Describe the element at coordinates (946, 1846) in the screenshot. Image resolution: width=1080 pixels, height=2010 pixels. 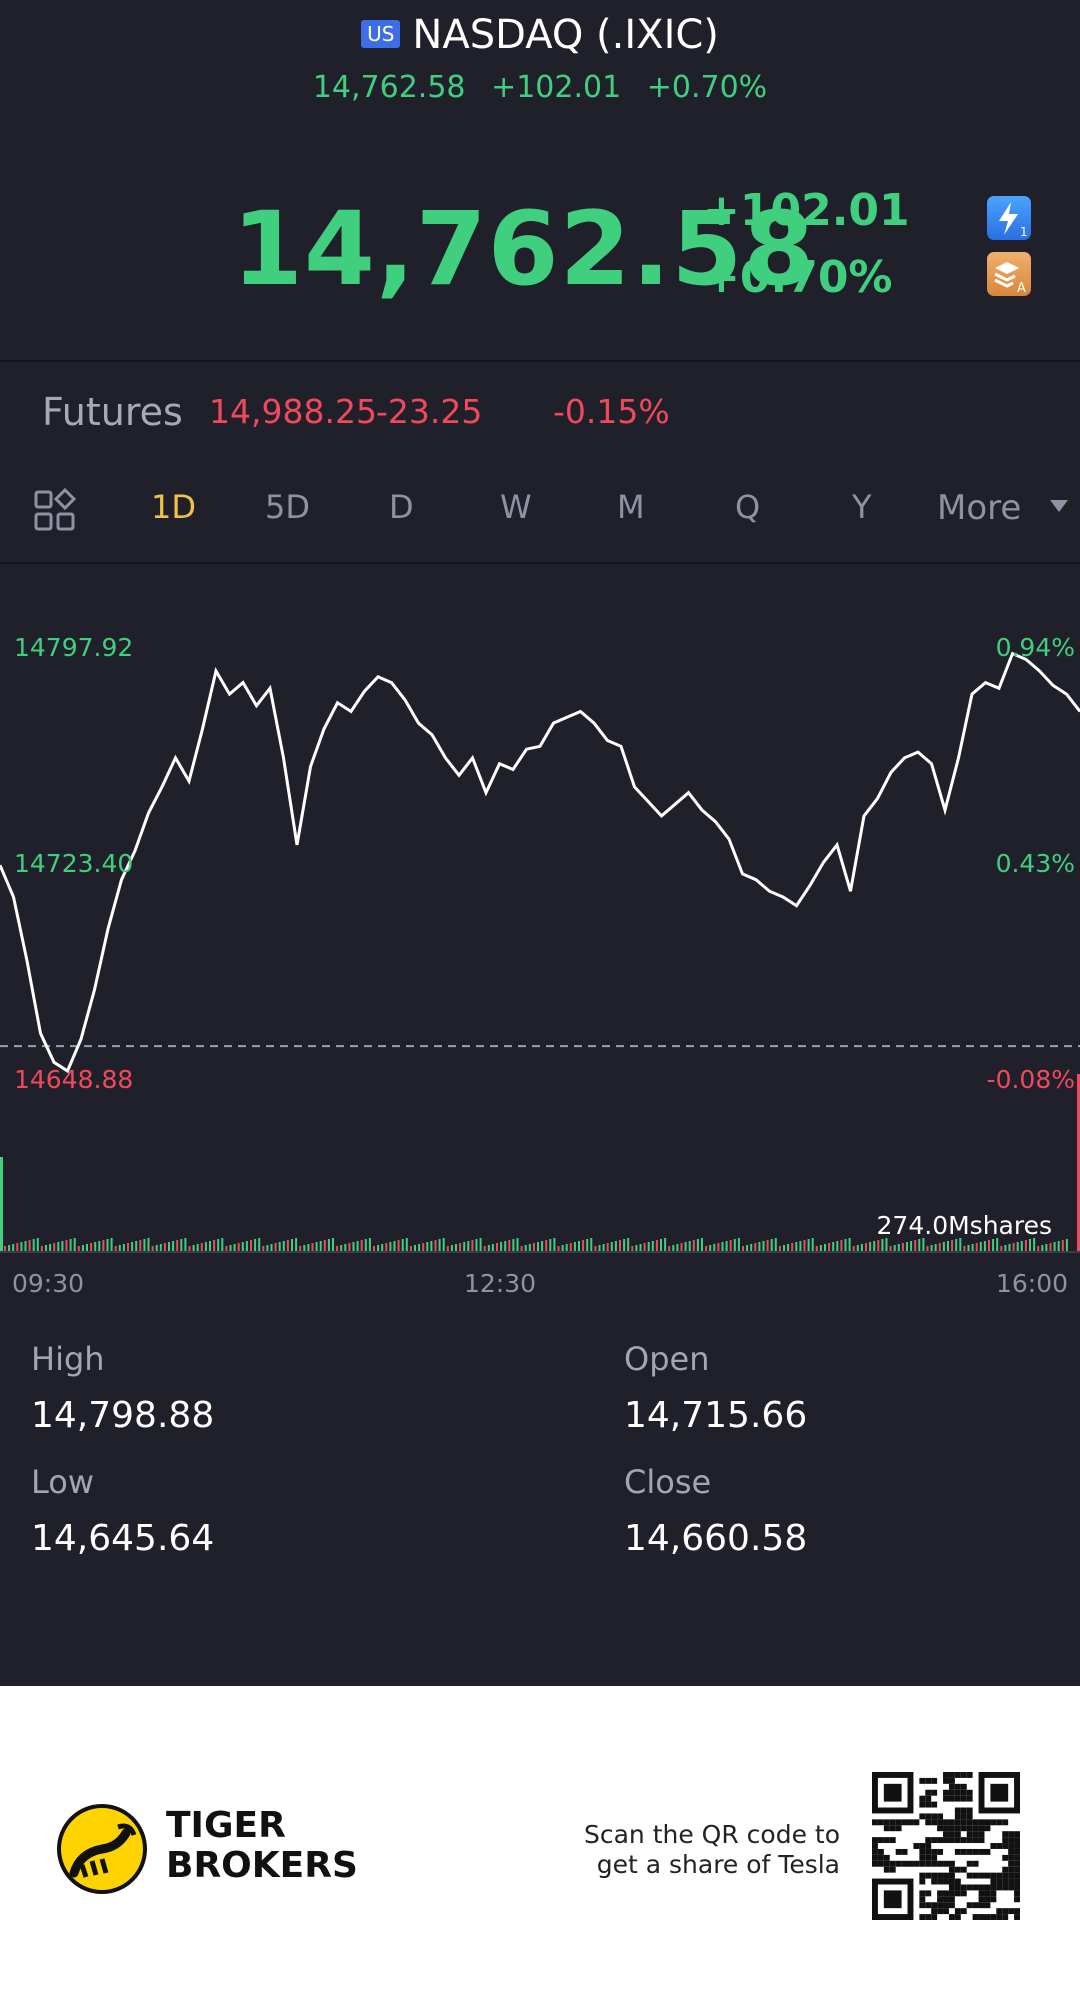
I see `qr-code` at that location.